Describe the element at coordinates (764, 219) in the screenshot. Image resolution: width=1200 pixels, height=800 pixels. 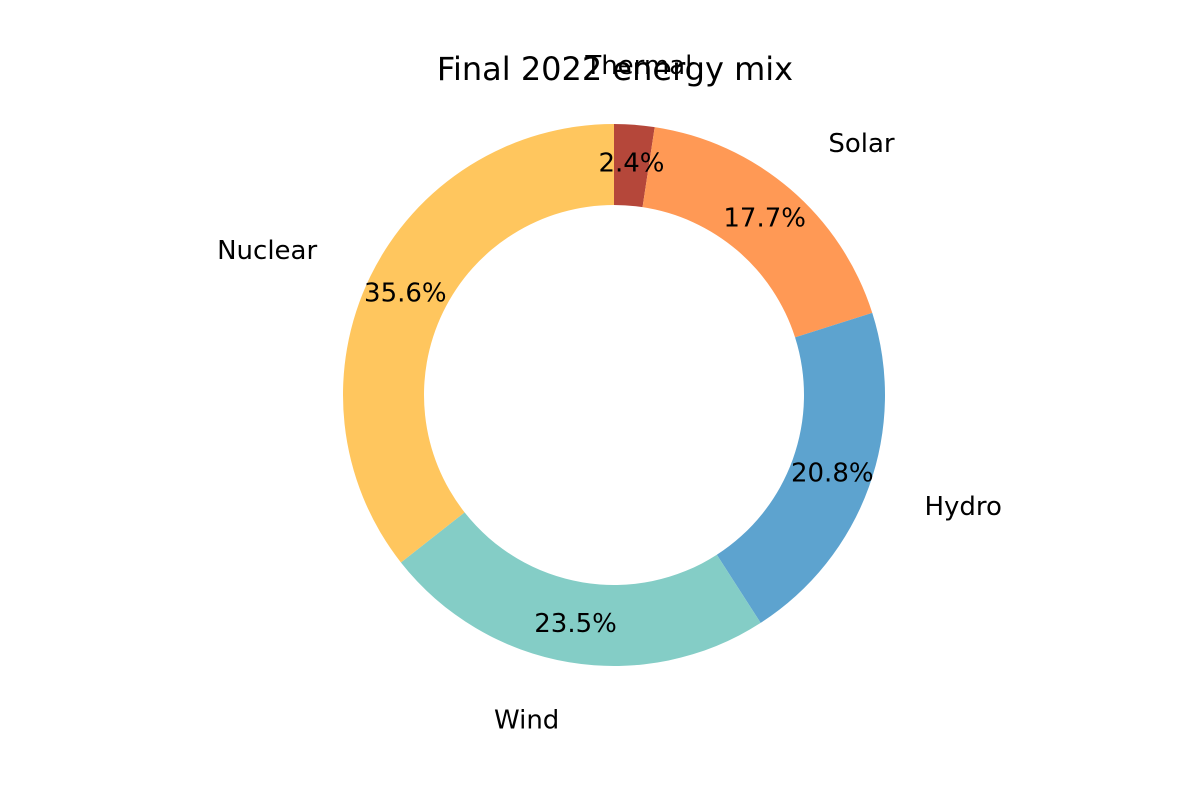
I see `pct-label-solar: 17.7%` at that location.